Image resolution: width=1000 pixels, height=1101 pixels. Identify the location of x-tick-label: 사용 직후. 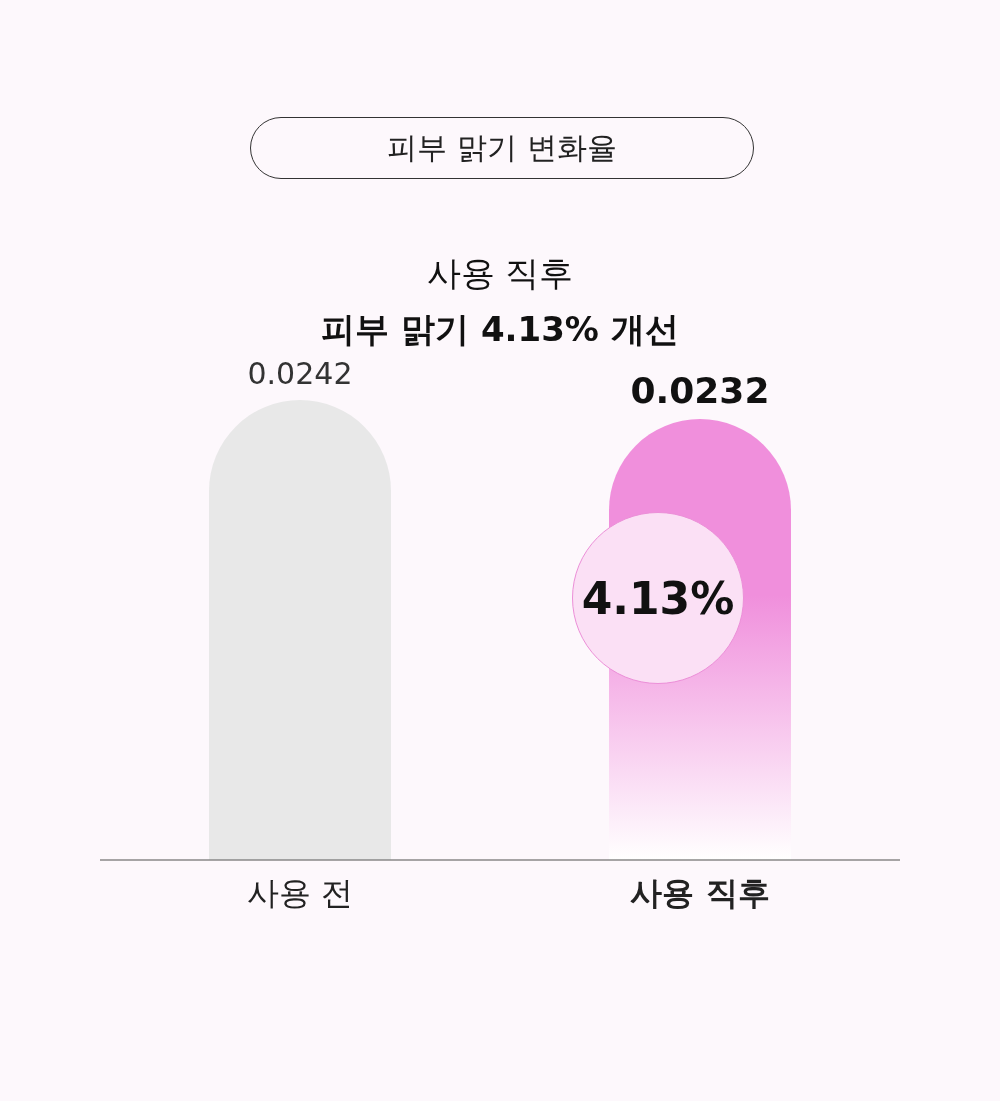
(700, 893).